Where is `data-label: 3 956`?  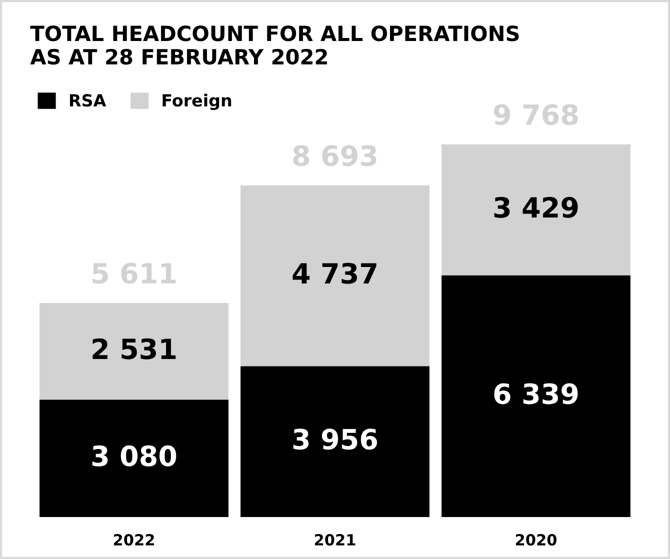
data-label: 3 956 is located at coordinates (335, 439).